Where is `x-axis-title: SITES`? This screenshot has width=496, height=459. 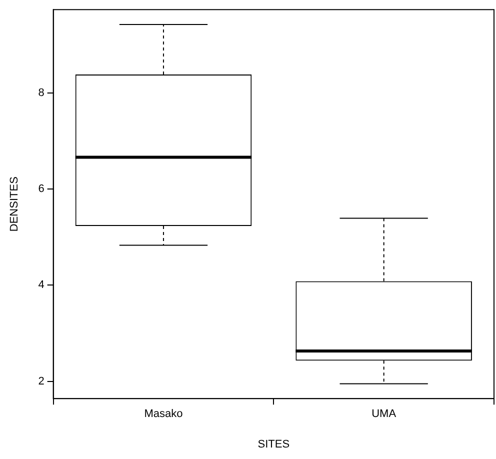
x-axis-title: SITES is located at coordinates (274, 444).